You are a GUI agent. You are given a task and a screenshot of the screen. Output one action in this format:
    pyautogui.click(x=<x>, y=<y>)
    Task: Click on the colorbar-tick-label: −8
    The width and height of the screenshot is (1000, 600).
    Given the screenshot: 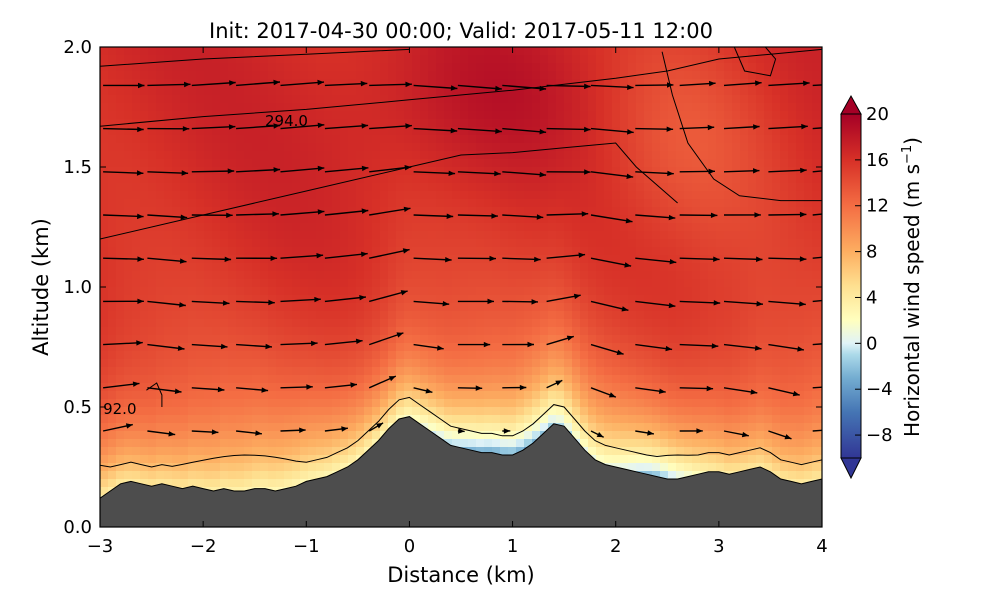 What is the action you would take?
    pyautogui.click(x=879, y=435)
    